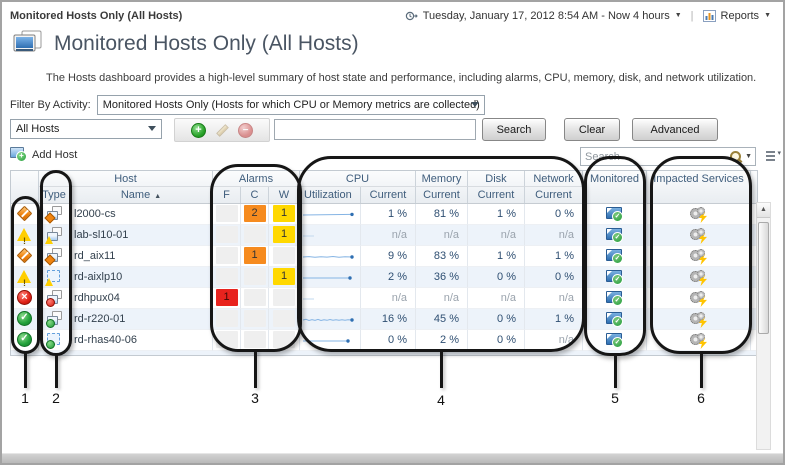 This screenshot has width=785, height=465. Describe the element at coordinates (198, 130) in the screenshot. I see `add-icon` at that location.